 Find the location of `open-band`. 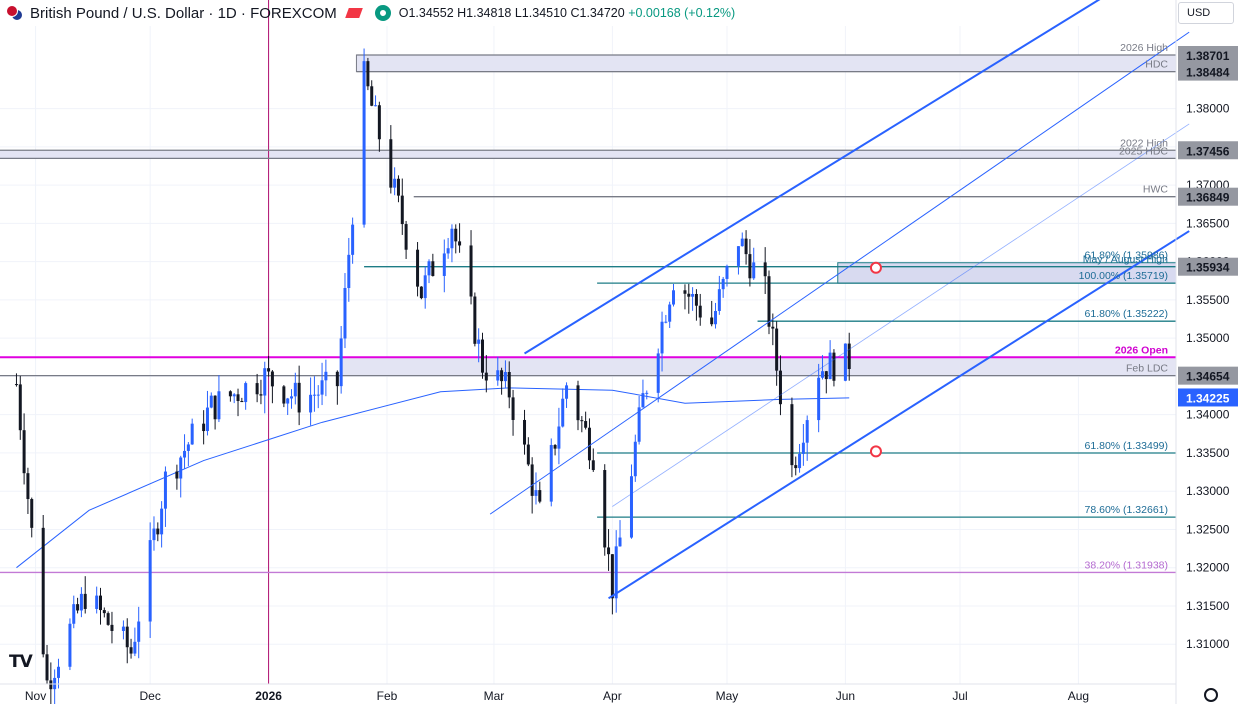

open-band is located at coordinates (758, 366).